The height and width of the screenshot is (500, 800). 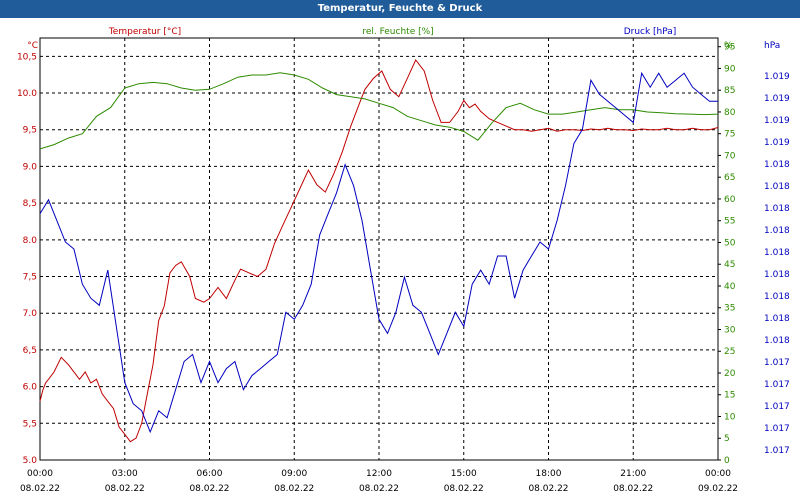 What do you see at coordinates (730, 417) in the screenshot?
I see `humidity-tick-label: 10` at bounding box center [730, 417].